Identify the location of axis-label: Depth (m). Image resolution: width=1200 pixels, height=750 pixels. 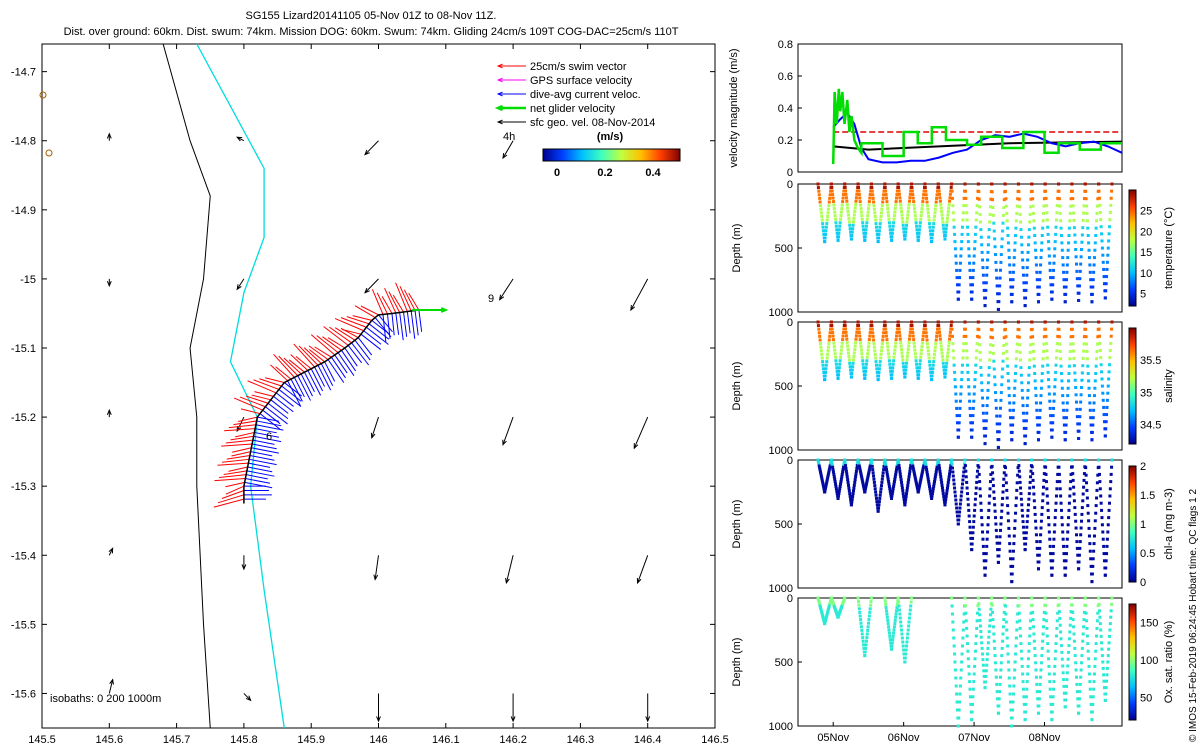
(737, 662).